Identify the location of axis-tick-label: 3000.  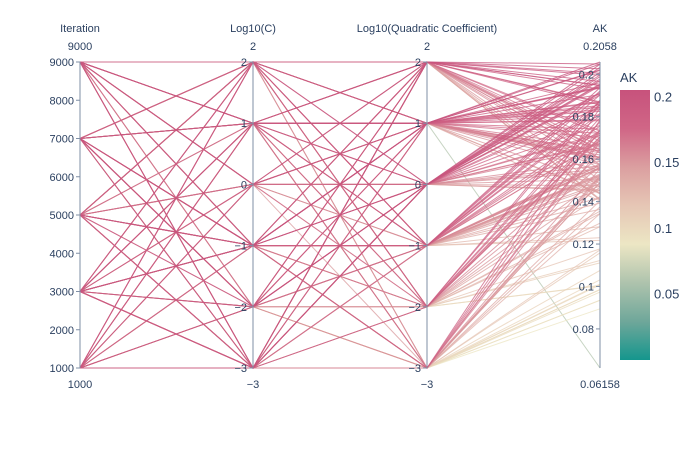
(62, 293).